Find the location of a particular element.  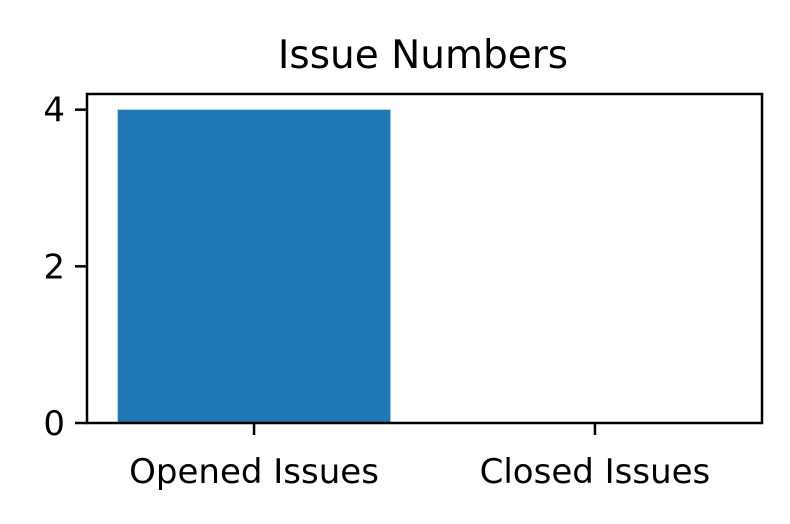

y-tick-label: 4 is located at coordinates (54, 111).